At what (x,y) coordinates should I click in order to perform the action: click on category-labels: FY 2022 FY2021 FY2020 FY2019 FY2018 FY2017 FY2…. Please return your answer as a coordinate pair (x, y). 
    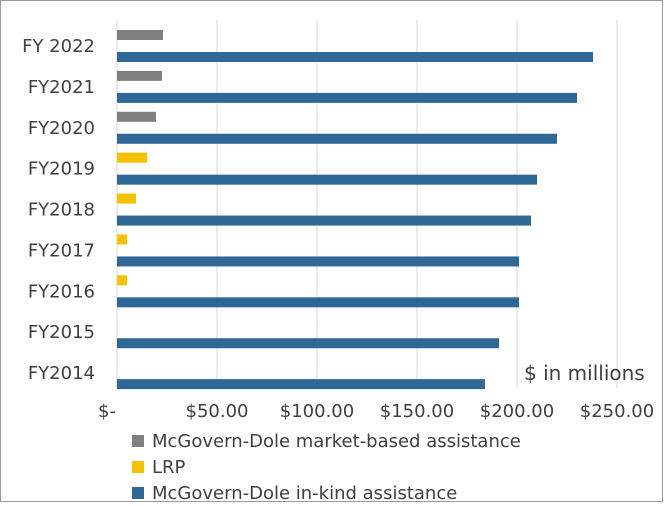
    Looking at the image, I should click on (58, 210).